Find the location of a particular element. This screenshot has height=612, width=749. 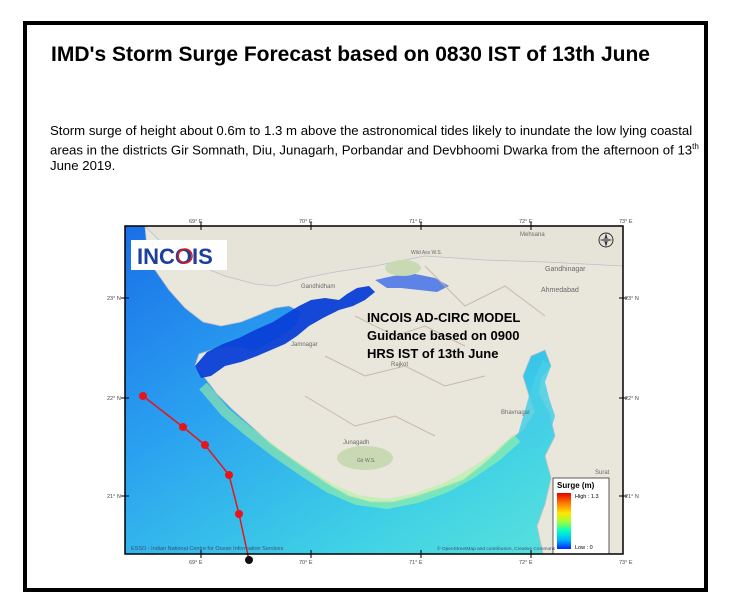

place-label: Gir W.S. is located at coordinates (366, 461).